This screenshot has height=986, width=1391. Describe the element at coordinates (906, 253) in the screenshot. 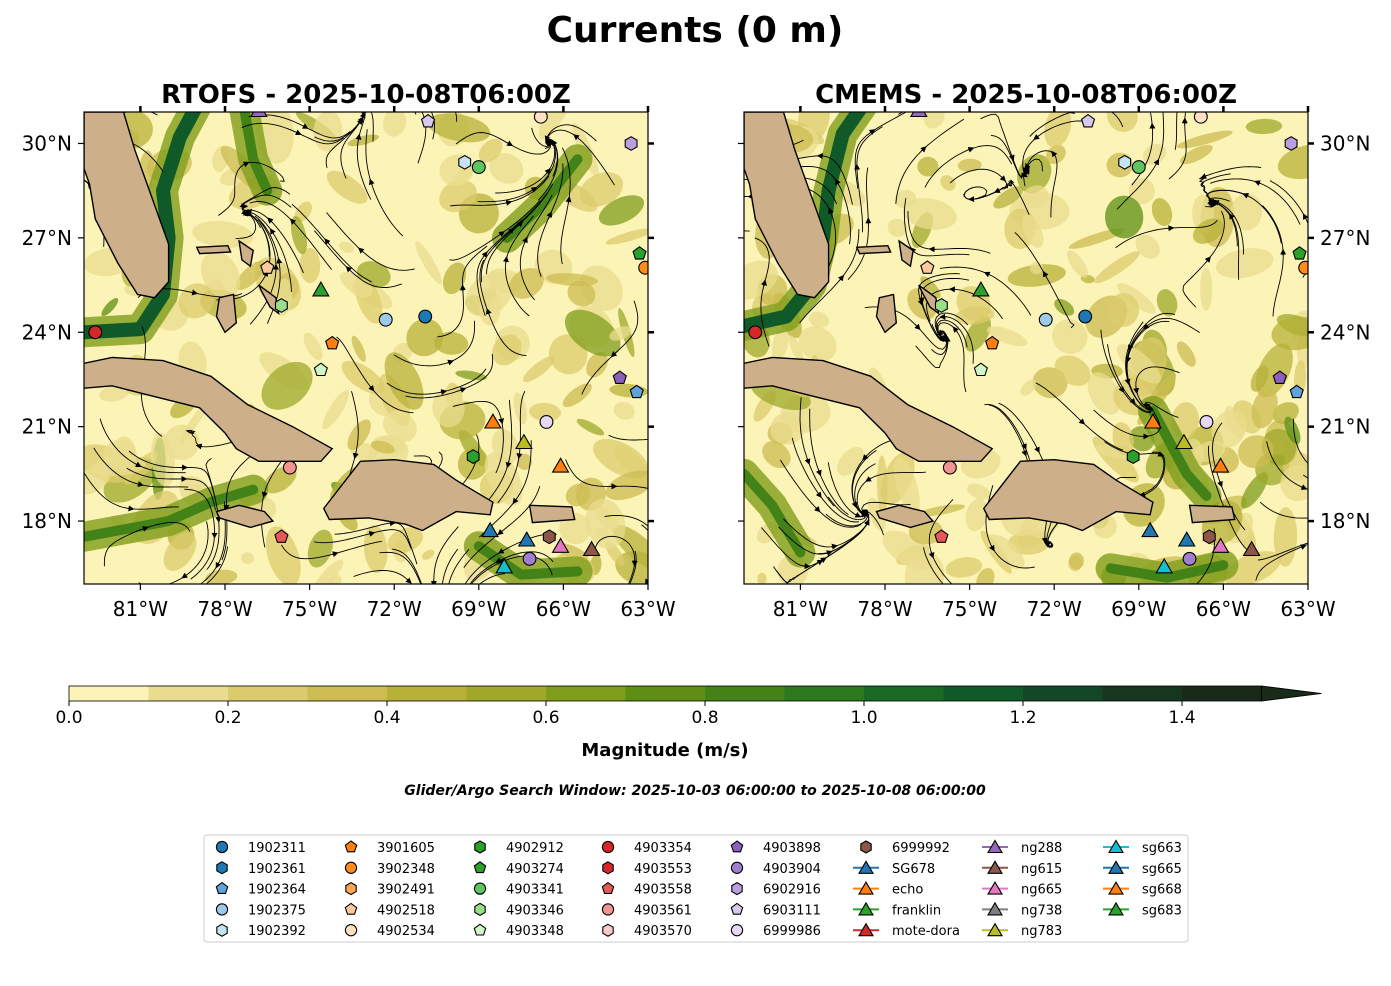

I see `land-abaco` at that location.